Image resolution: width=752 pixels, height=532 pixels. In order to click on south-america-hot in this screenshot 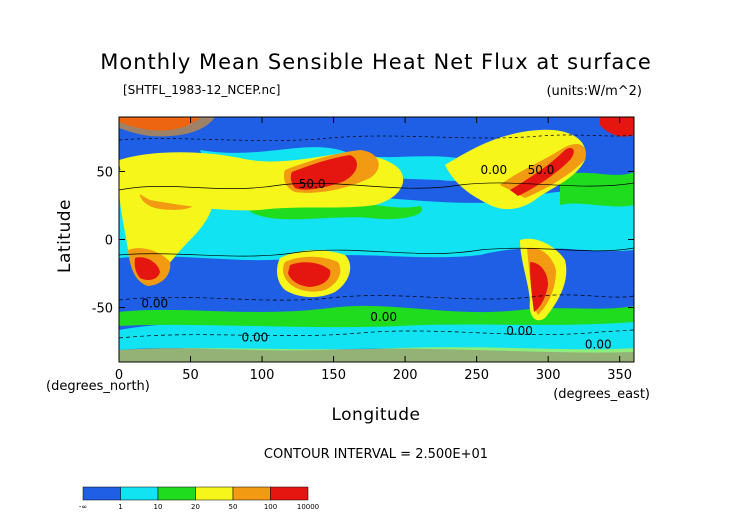, I will do `click(539, 287)`.